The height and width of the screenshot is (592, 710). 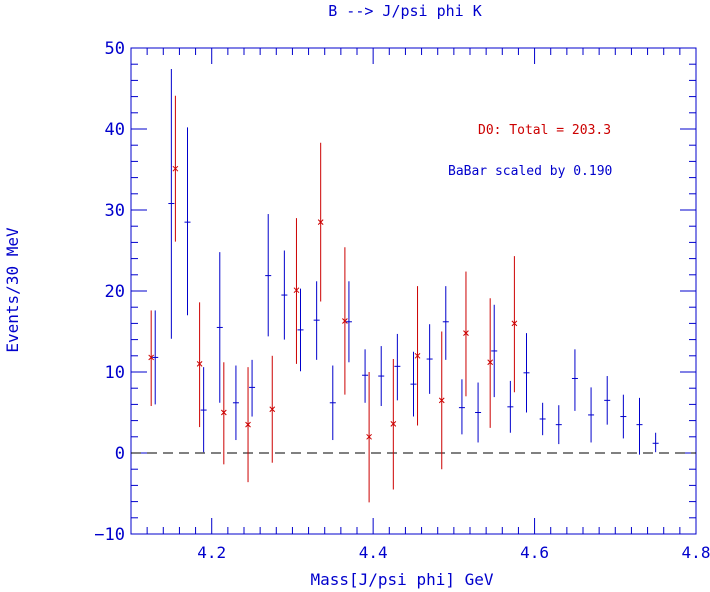 I want to click on y-tick-label: 40, so click(x=115, y=130).